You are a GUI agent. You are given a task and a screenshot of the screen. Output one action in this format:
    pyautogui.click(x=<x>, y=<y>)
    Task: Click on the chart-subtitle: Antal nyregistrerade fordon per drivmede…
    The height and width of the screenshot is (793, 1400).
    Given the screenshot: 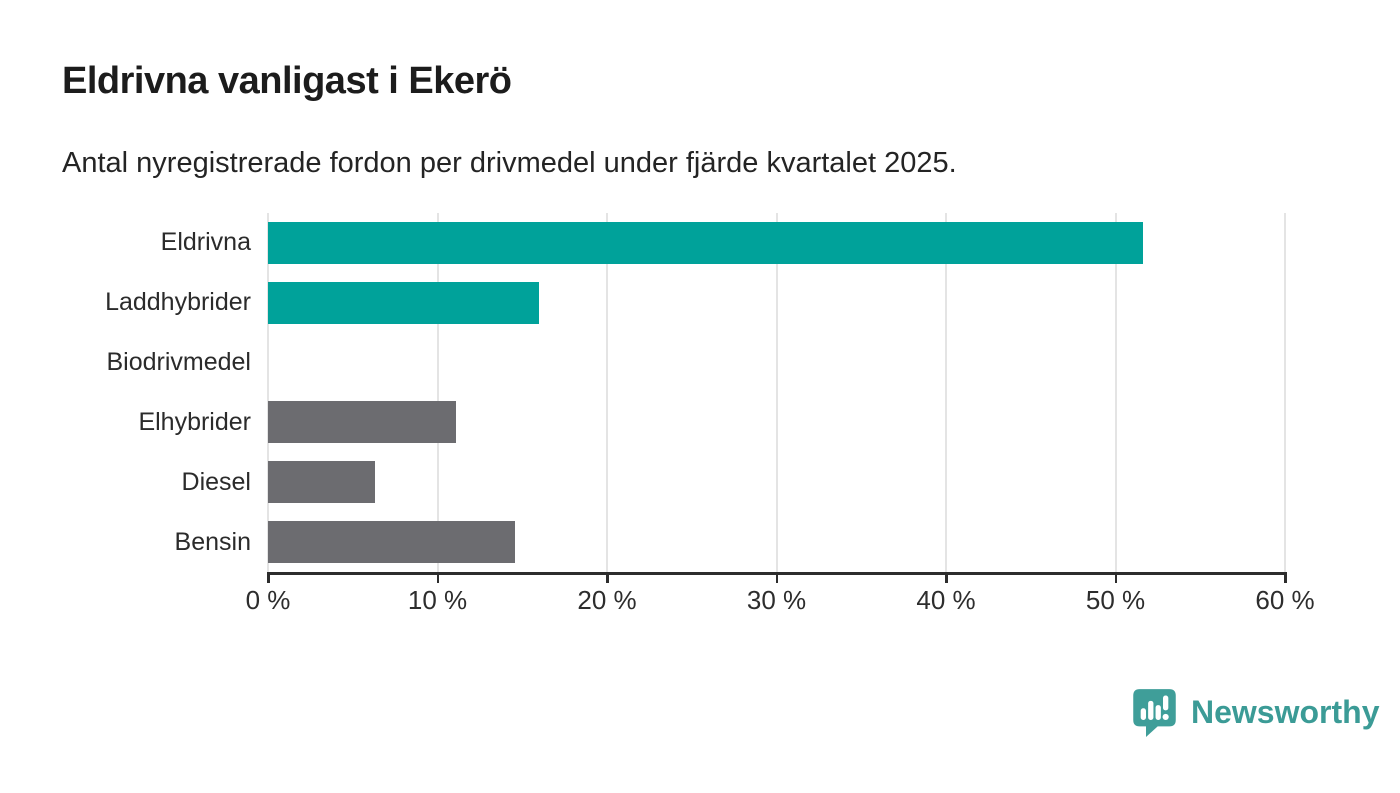 What is the action you would take?
    pyautogui.click(x=509, y=163)
    